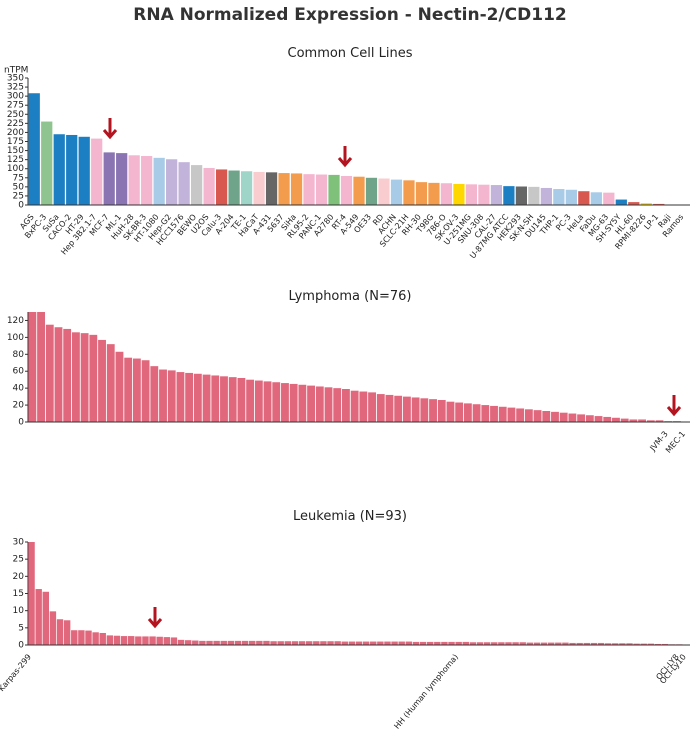 This screenshot has height=742, width=700. Describe the element at coordinates (15, 106) in the screenshot. I see `y-tick-label: 275` at that location.